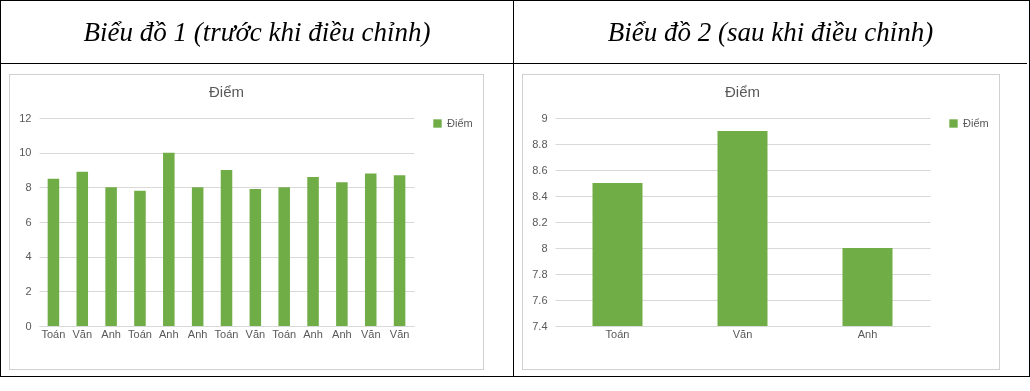 Image resolution: width=1030 pixels, height=391 pixels. Describe the element at coordinates (770, 32) in the screenshot. I see `chart-title: Biểu đồ 2 (sau khi điều chỉnh)` at that location.